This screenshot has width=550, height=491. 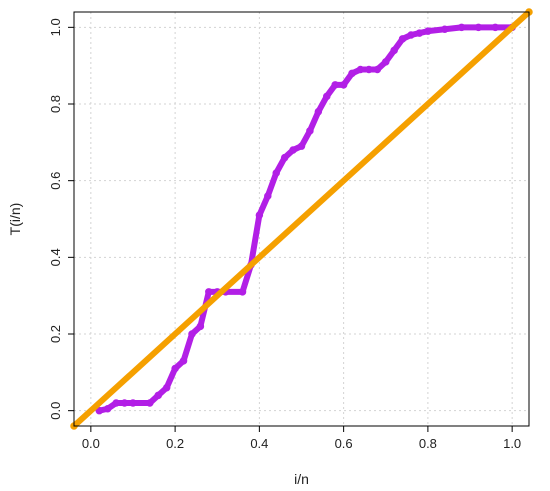 What do you see at coordinates (55, 334) in the screenshot?
I see `y-tick-label-1: 0.2` at bounding box center [55, 334].